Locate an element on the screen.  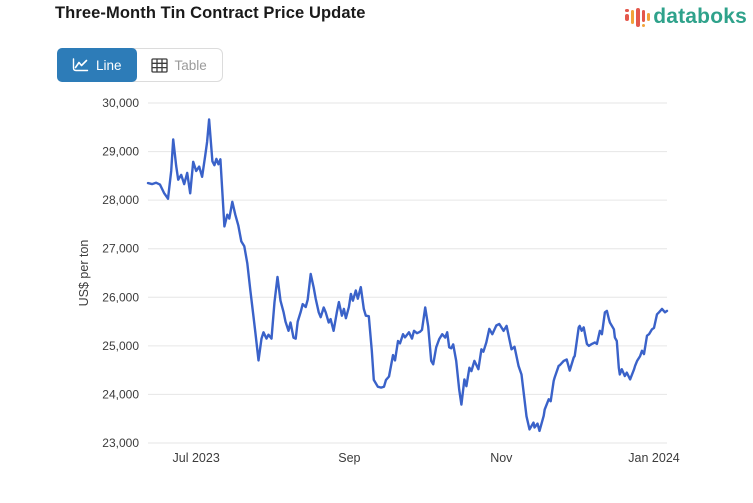
x-tick-label: Sep is located at coordinates (349, 458).